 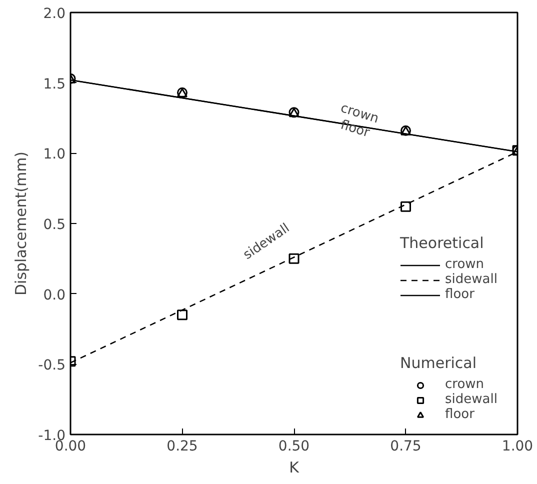 I want to click on y-tick-label: -0.5, so click(x=52, y=366).